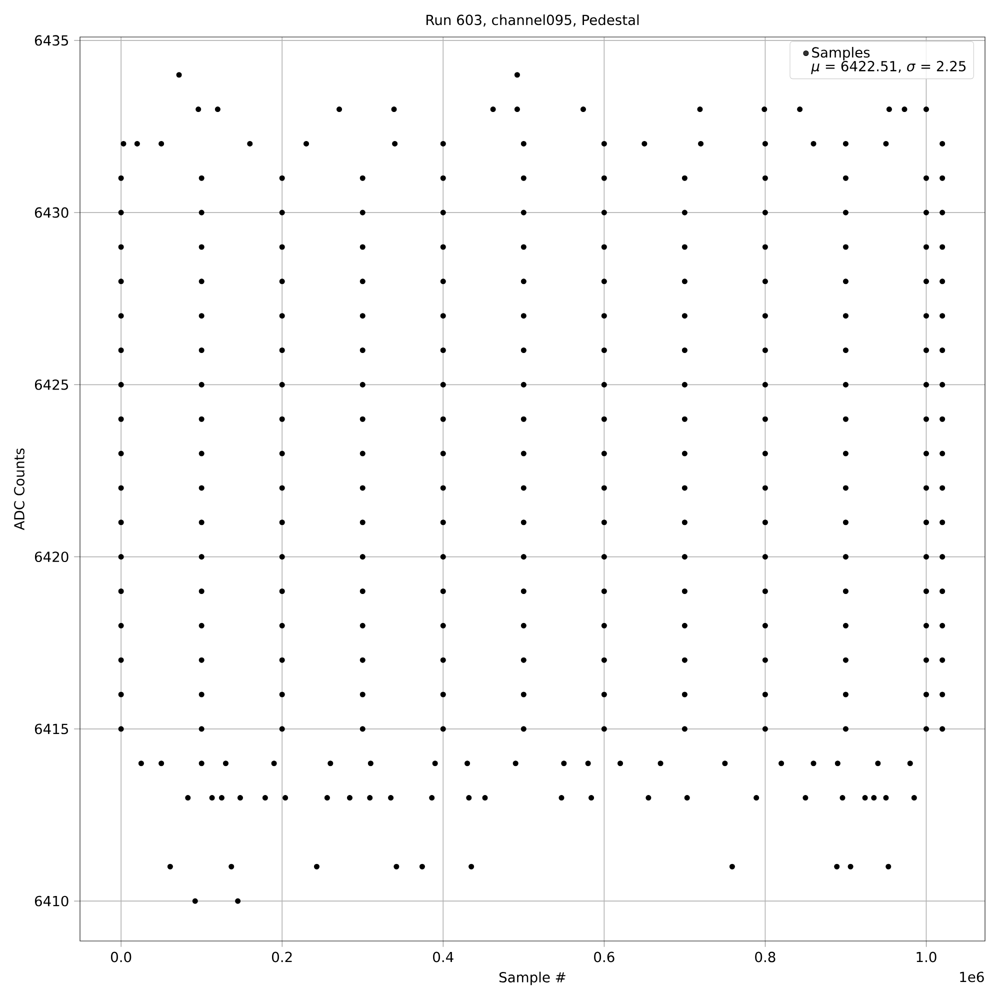 The width and height of the screenshot is (1000, 1000). What do you see at coordinates (51, 212) in the screenshot?
I see `y-tick-label: 6430` at bounding box center [51, 212].